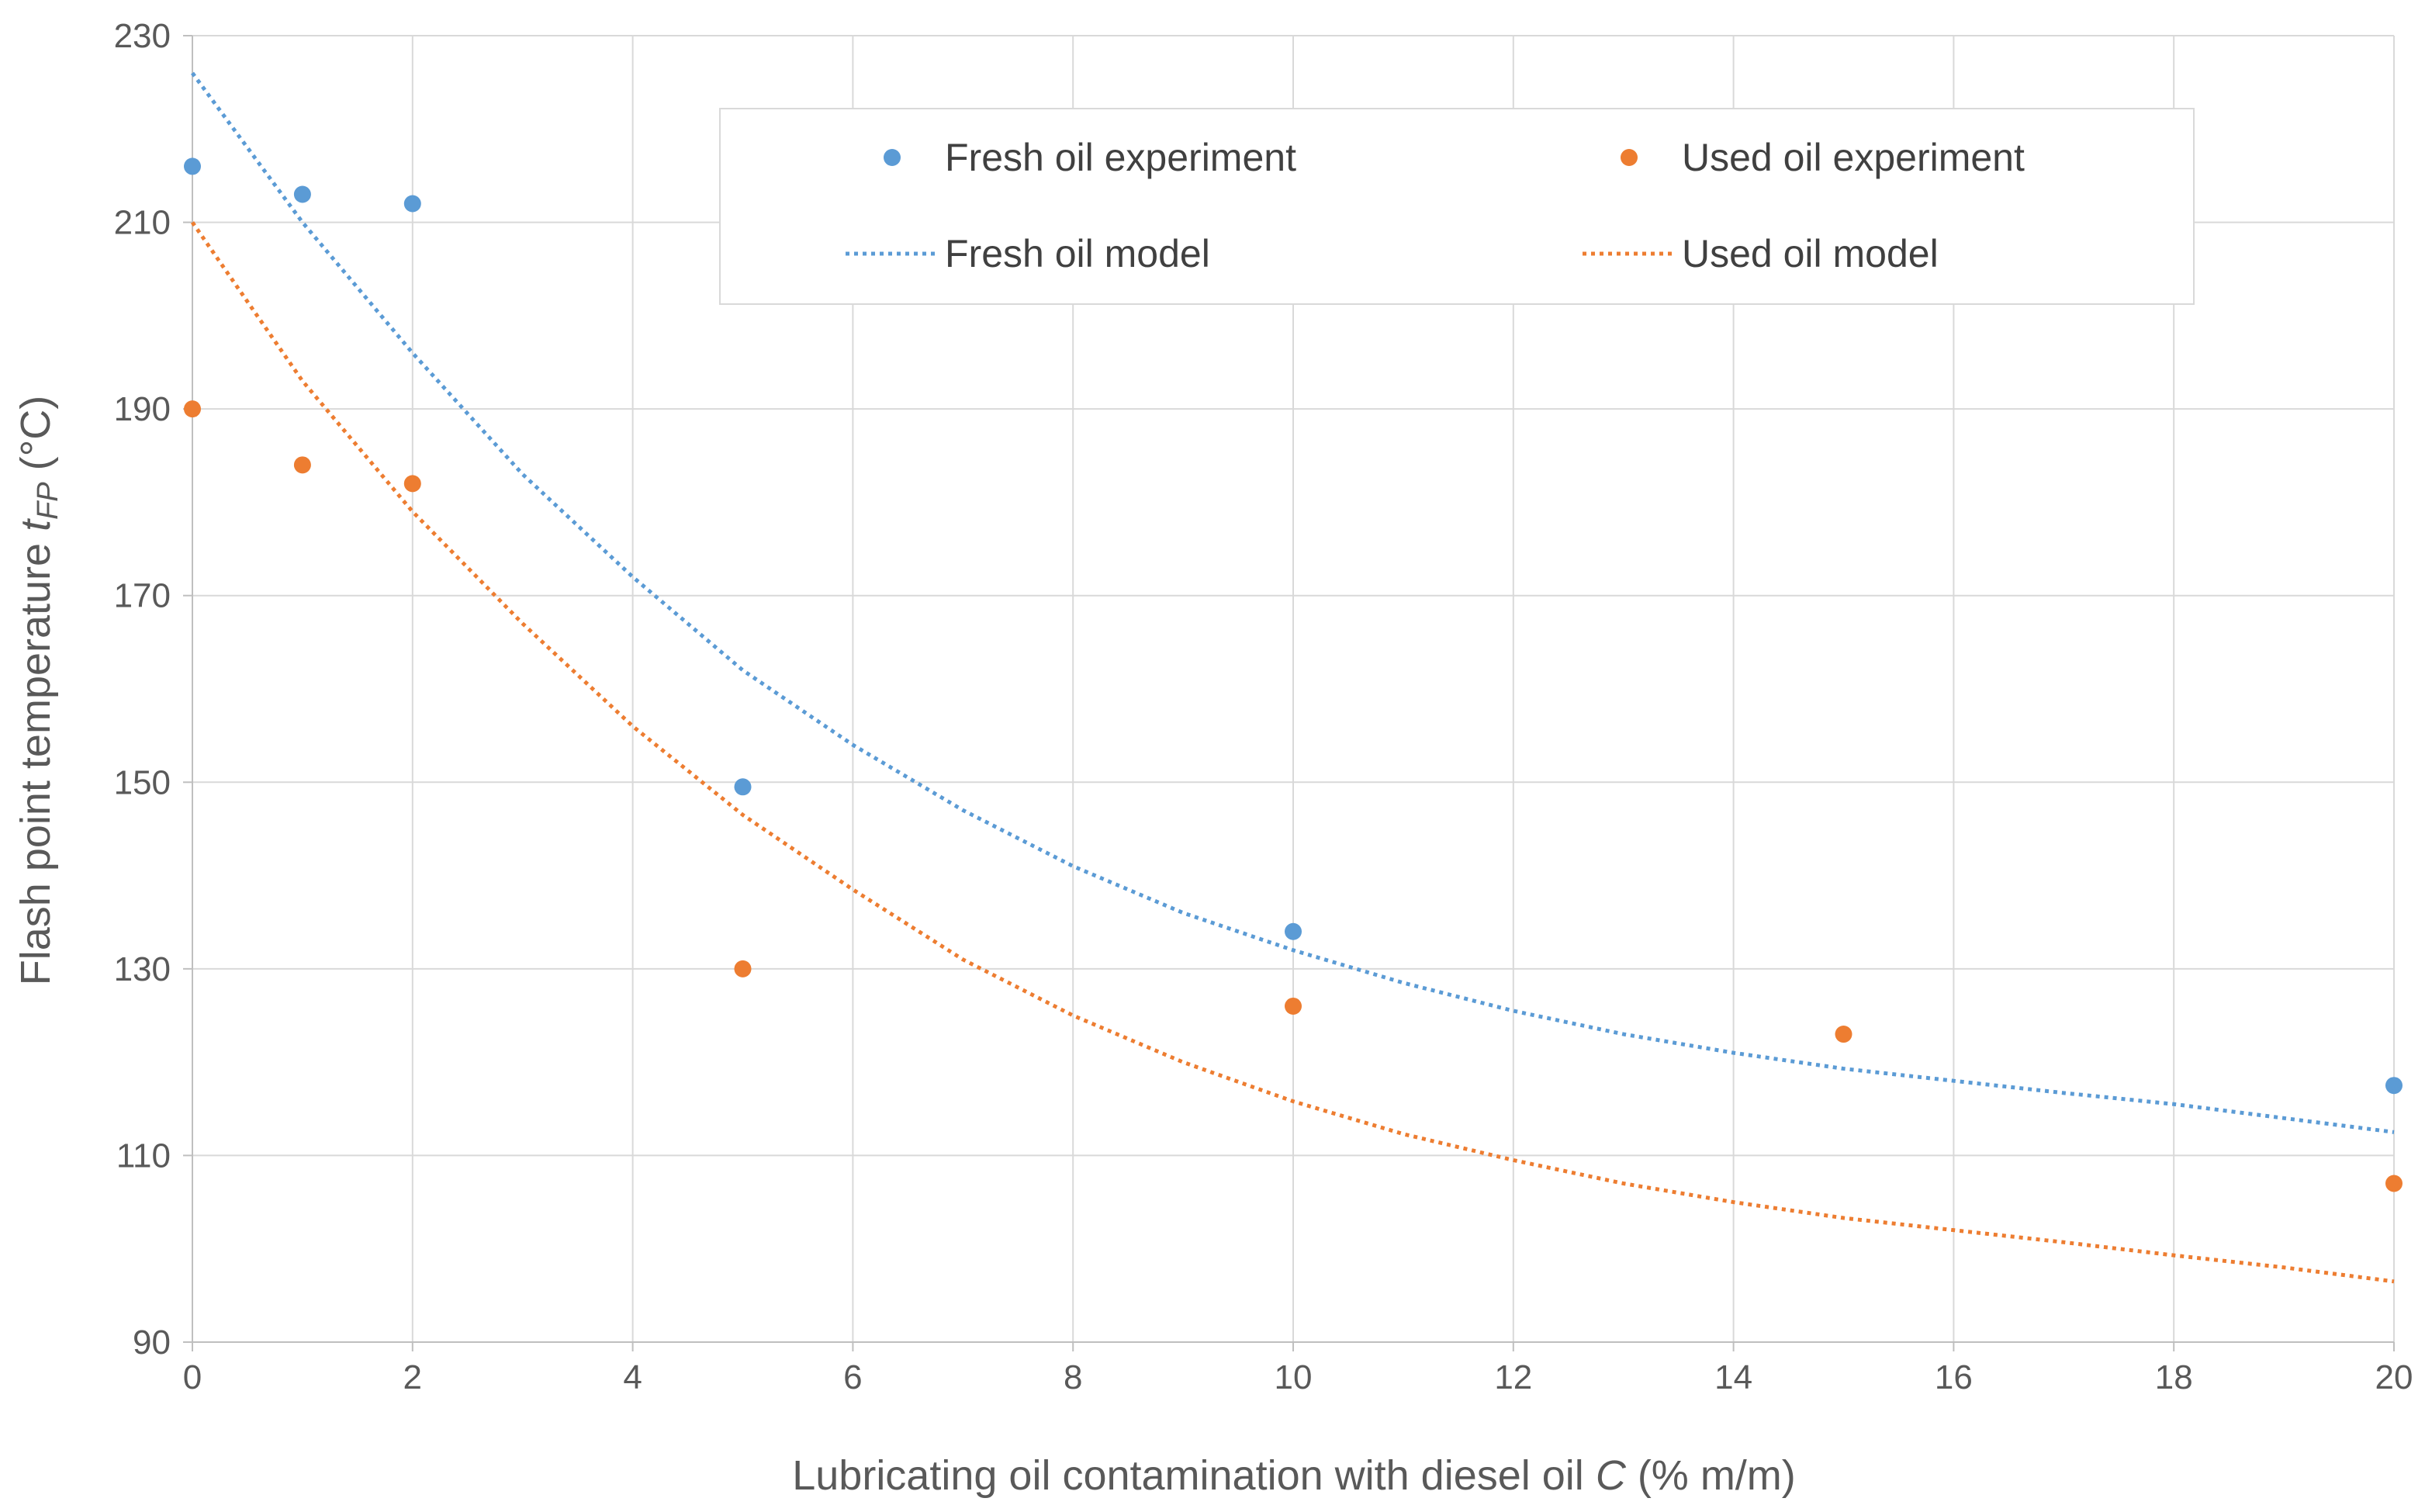 The image size is (2425, 1512). Describe the element at coordinates (142, 409) in the screenshot. I see `y-tick-label-190: 190` at that location.